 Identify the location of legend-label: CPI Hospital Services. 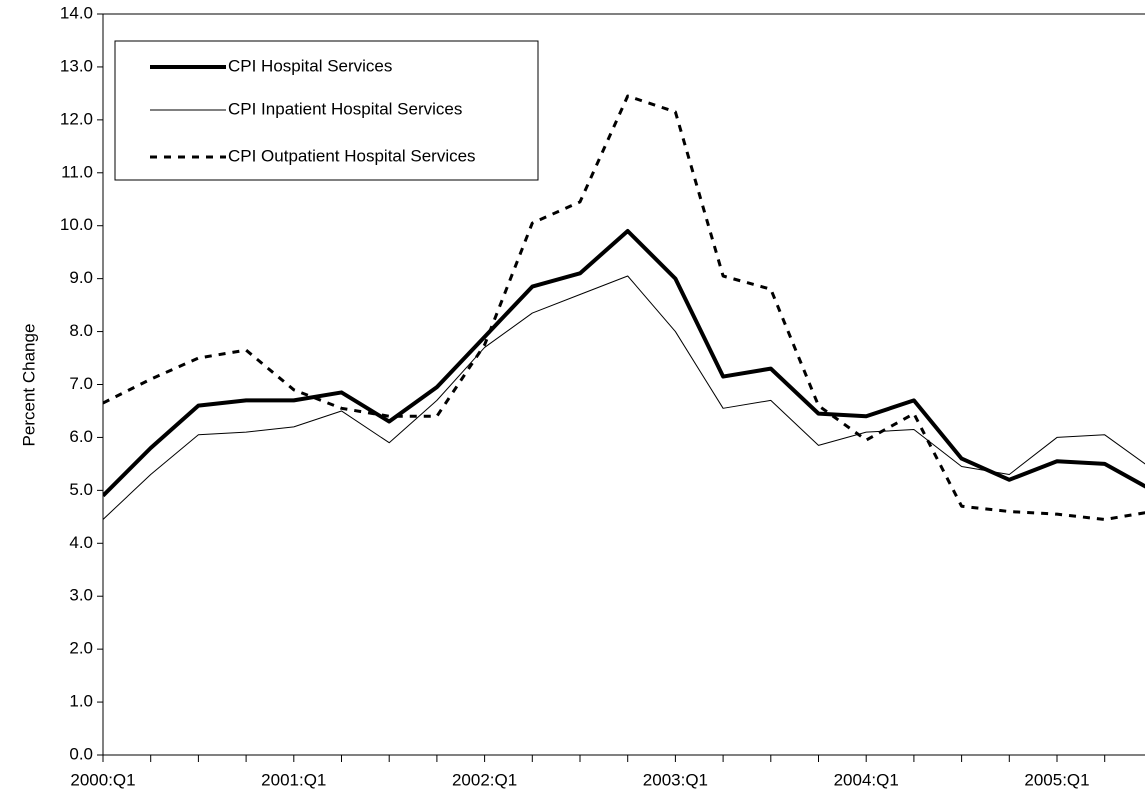
(310, 65).